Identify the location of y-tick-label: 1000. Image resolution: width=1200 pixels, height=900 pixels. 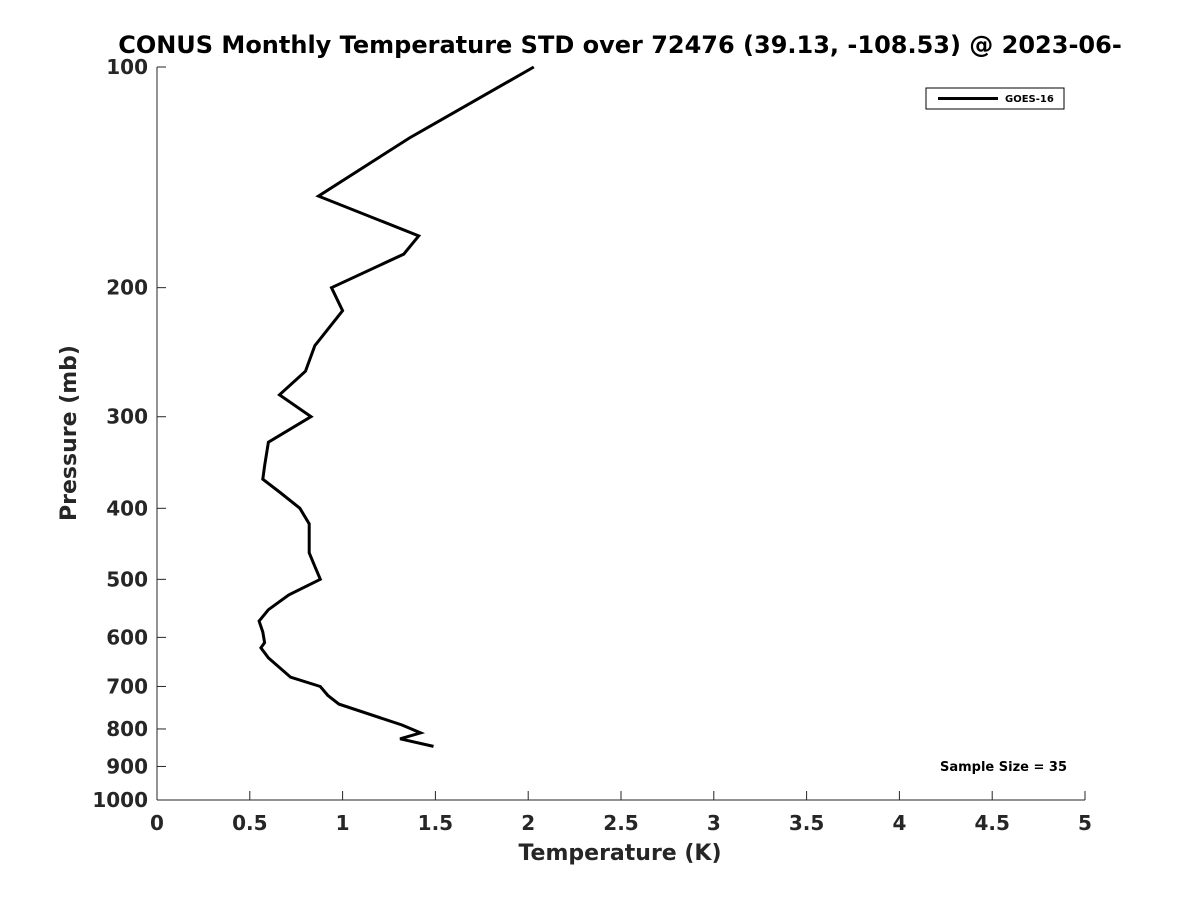
(120, 800).